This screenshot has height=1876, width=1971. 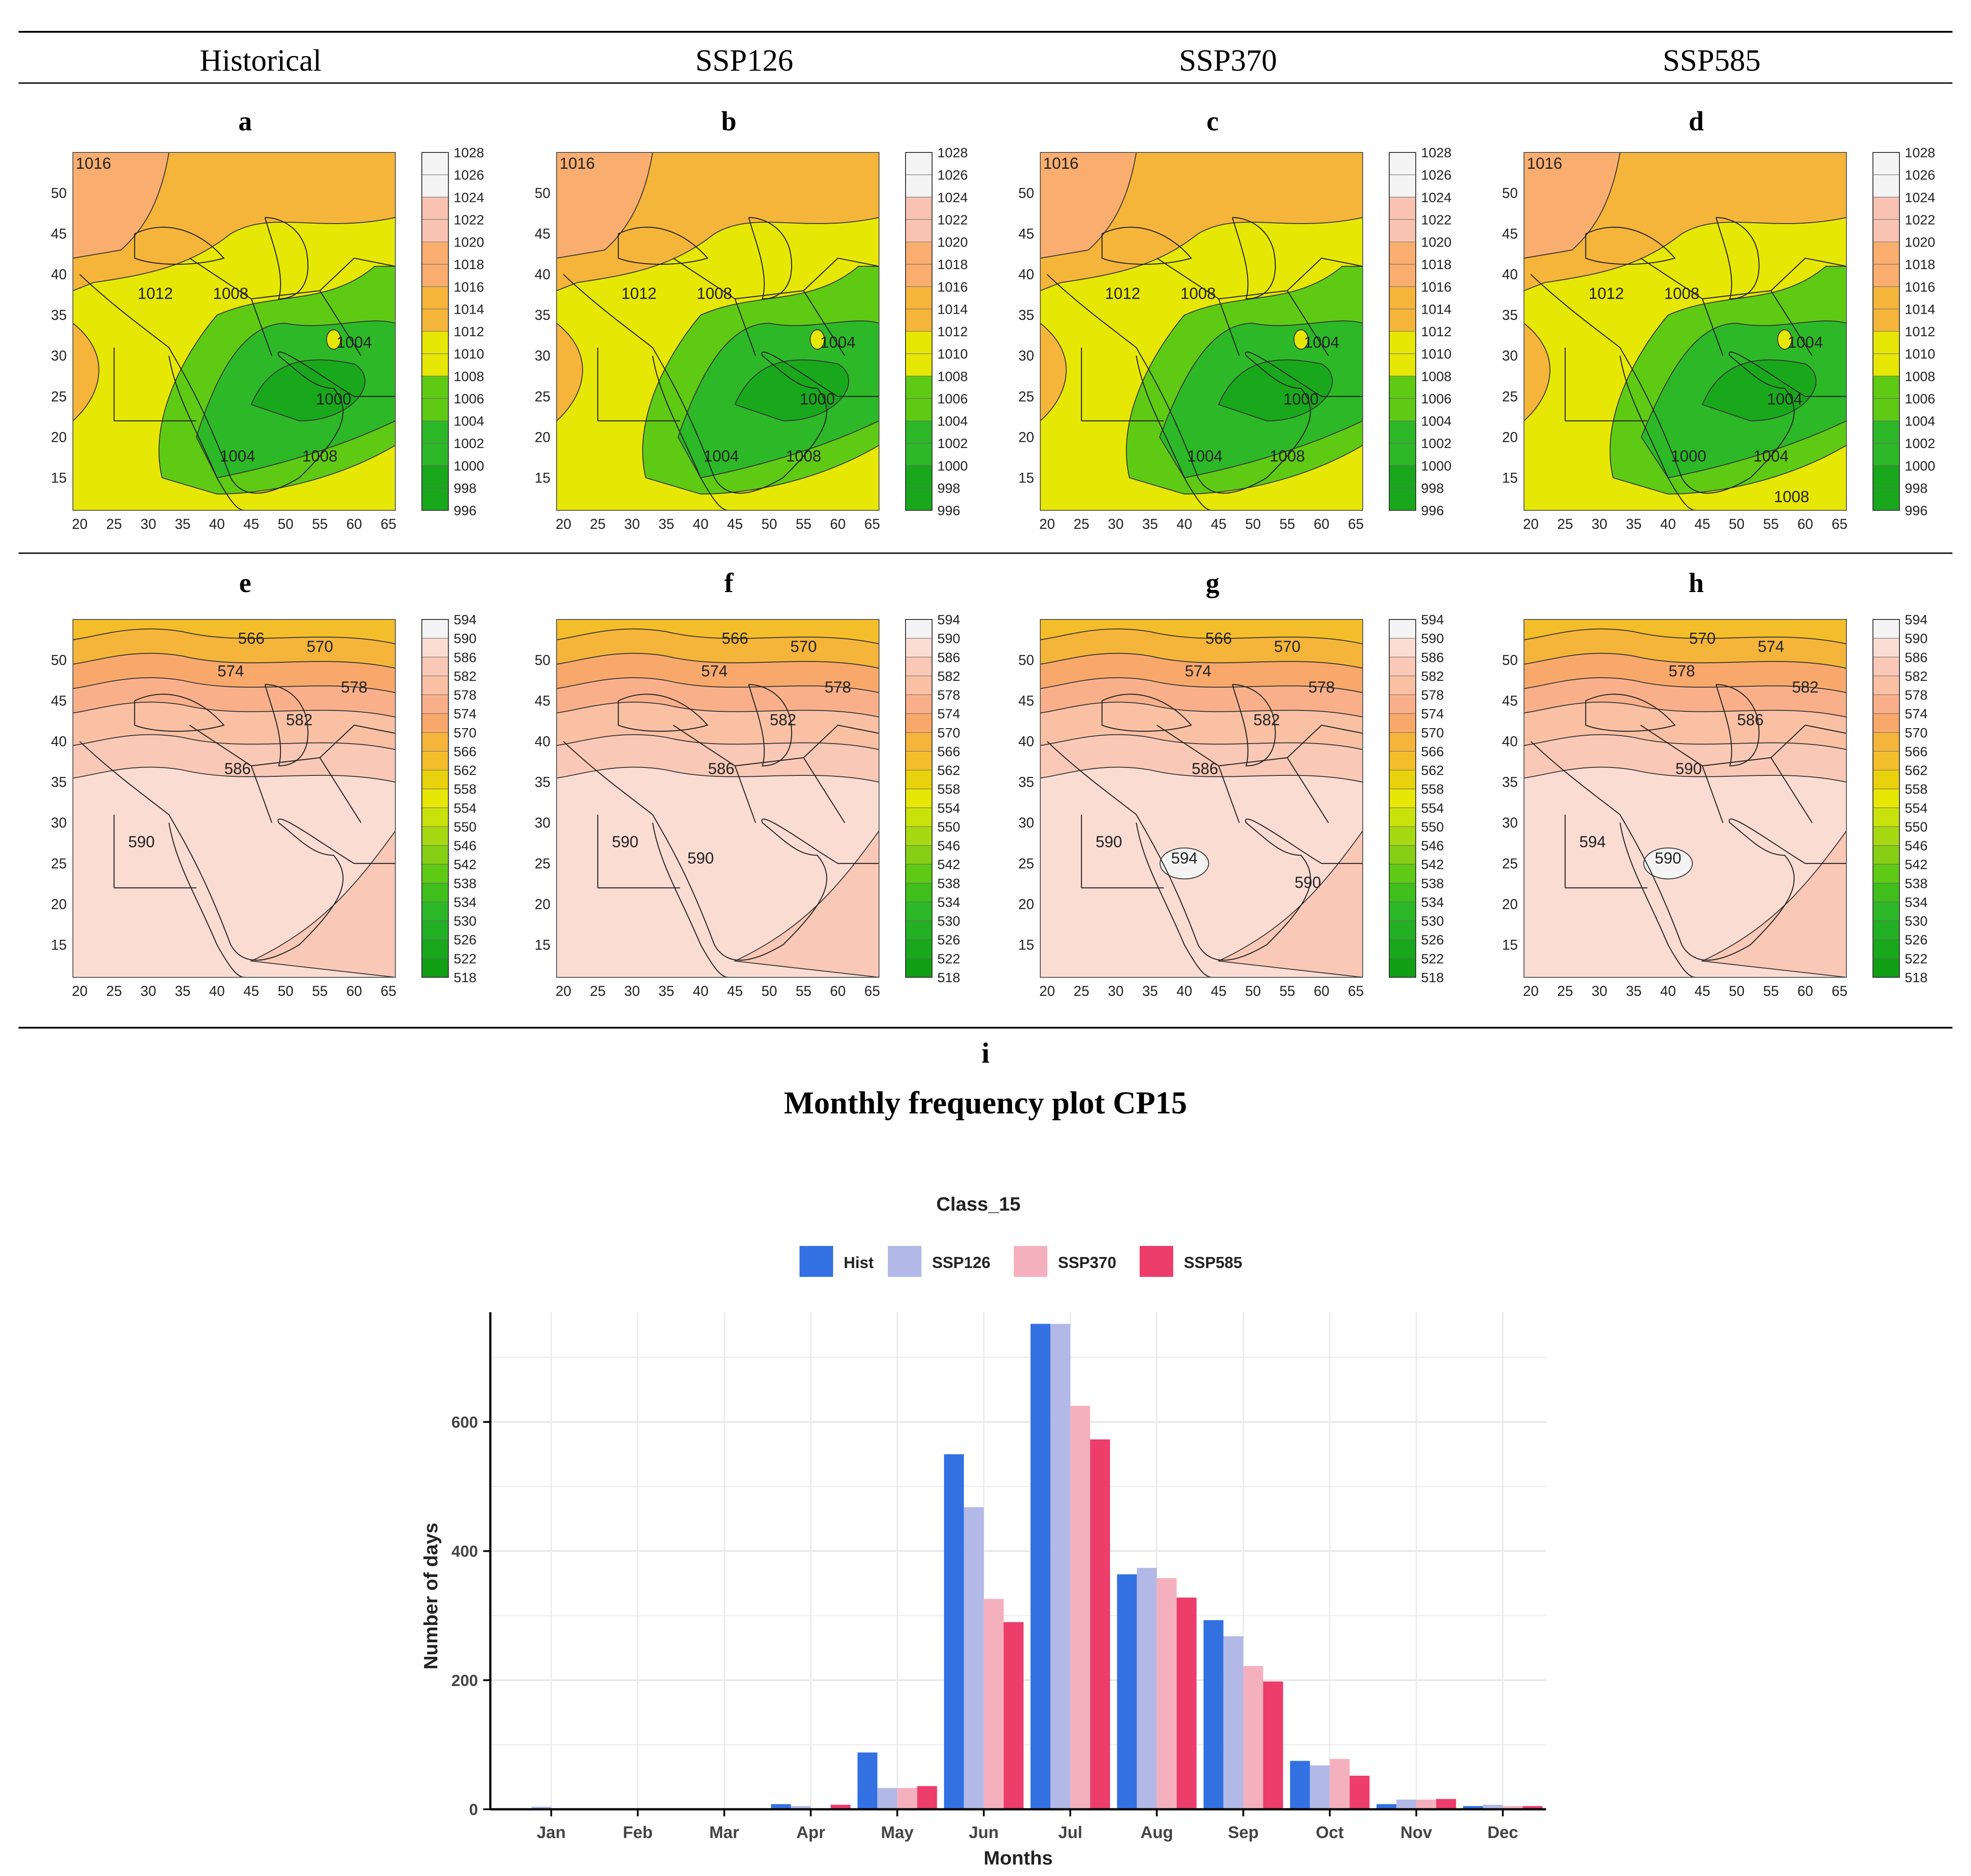 What do you see at coordinates (1156, 1261) in the screenshot?
I see `legend-swatch-ssp585` at bounding box center [1156, 1261].